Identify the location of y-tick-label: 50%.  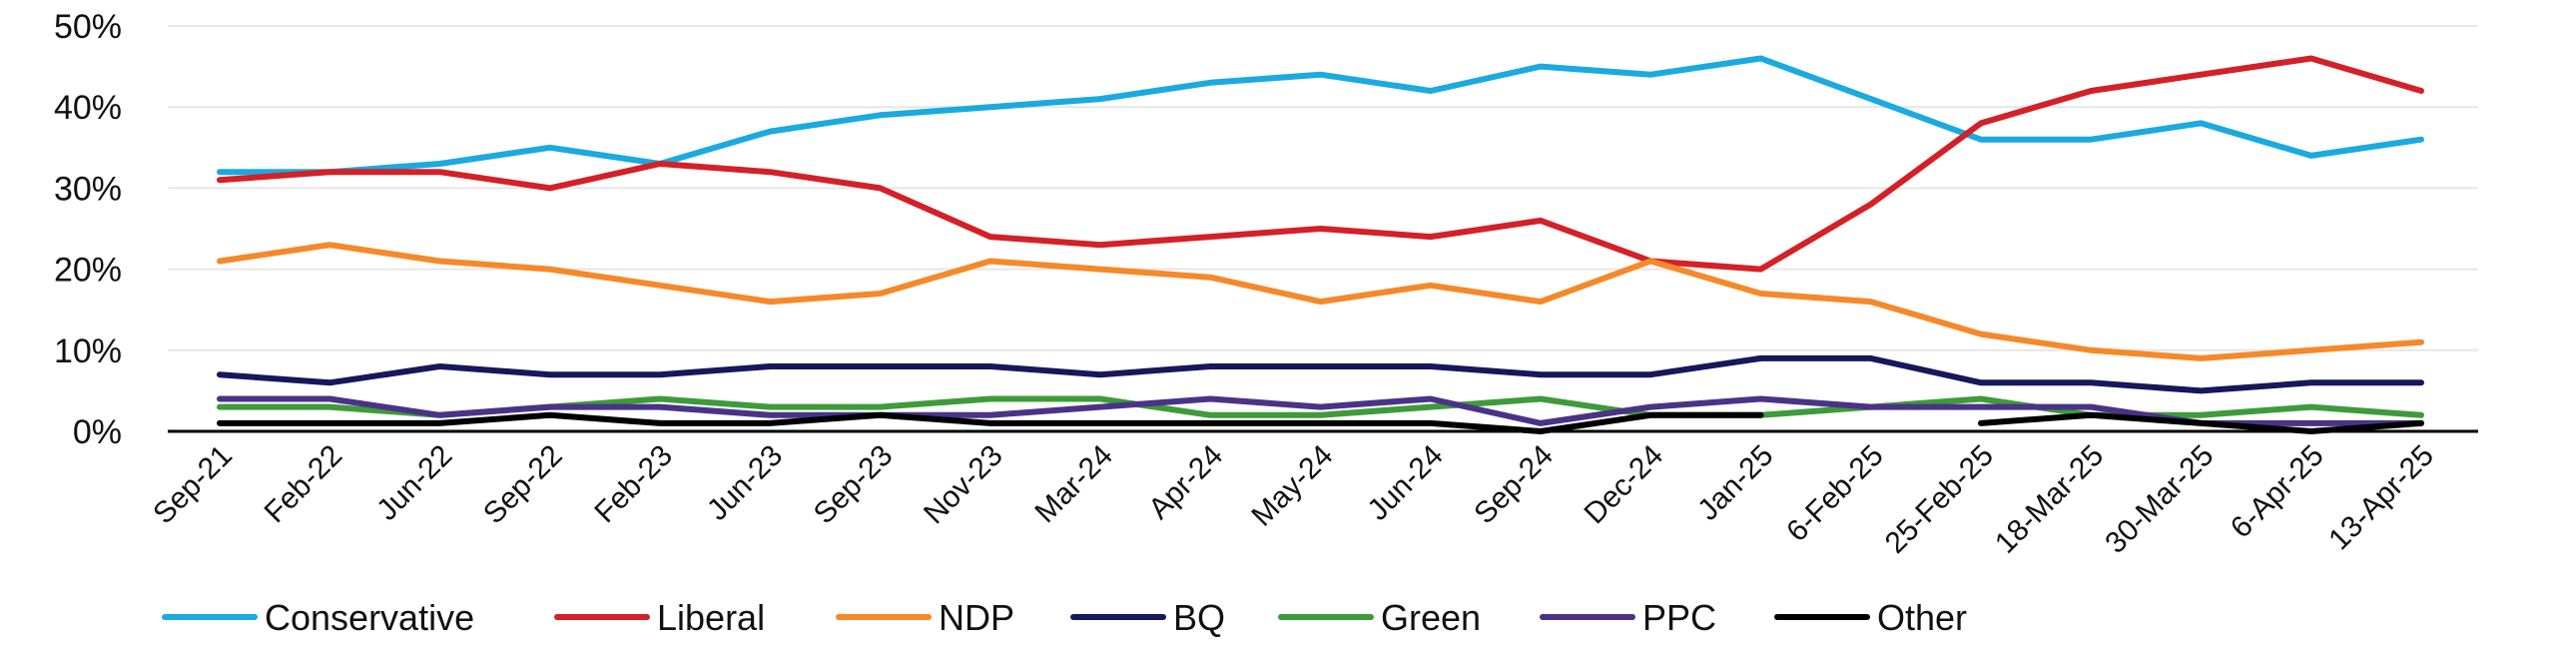
(88, 27).